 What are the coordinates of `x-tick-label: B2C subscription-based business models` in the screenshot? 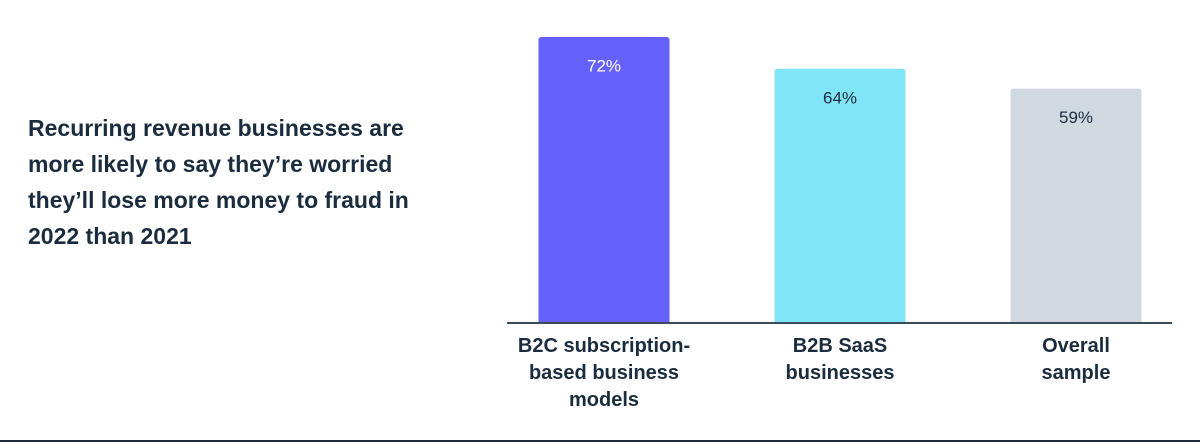 It's located at (604, 373).